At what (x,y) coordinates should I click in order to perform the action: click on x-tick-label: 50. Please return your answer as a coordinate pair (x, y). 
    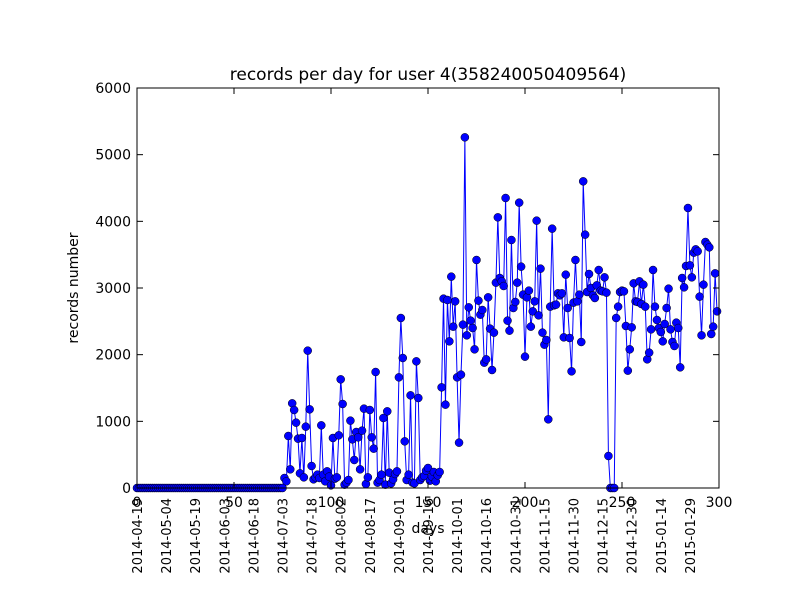
    Looking at the image, I should click on (234, 503).